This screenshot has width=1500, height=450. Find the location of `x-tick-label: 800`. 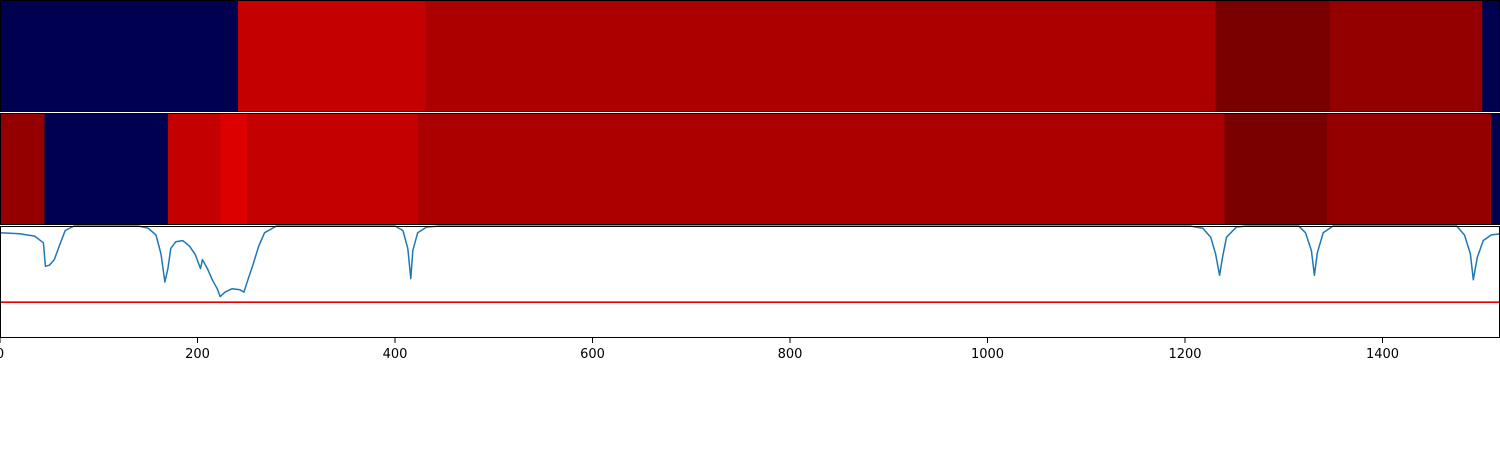

x-tick-label: 800 is located at coordinates (790, 354).